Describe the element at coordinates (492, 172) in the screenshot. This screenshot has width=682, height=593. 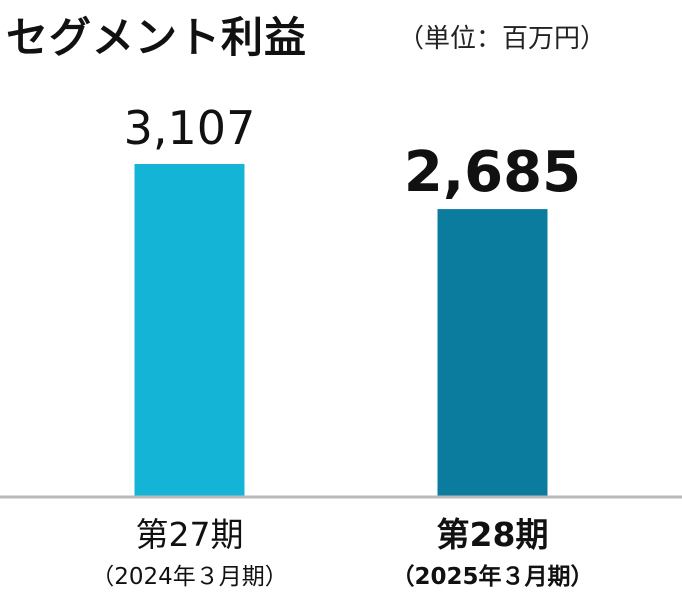
I see `value-label-2: 2,685` at that location.